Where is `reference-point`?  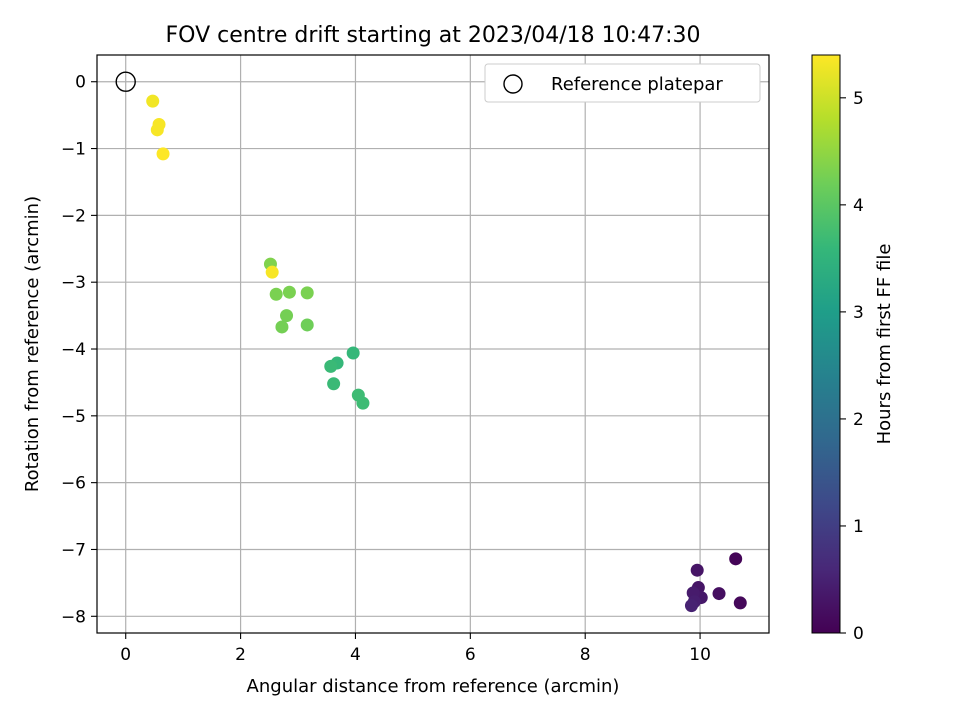 reference-point is located at coordinates (125, 81).